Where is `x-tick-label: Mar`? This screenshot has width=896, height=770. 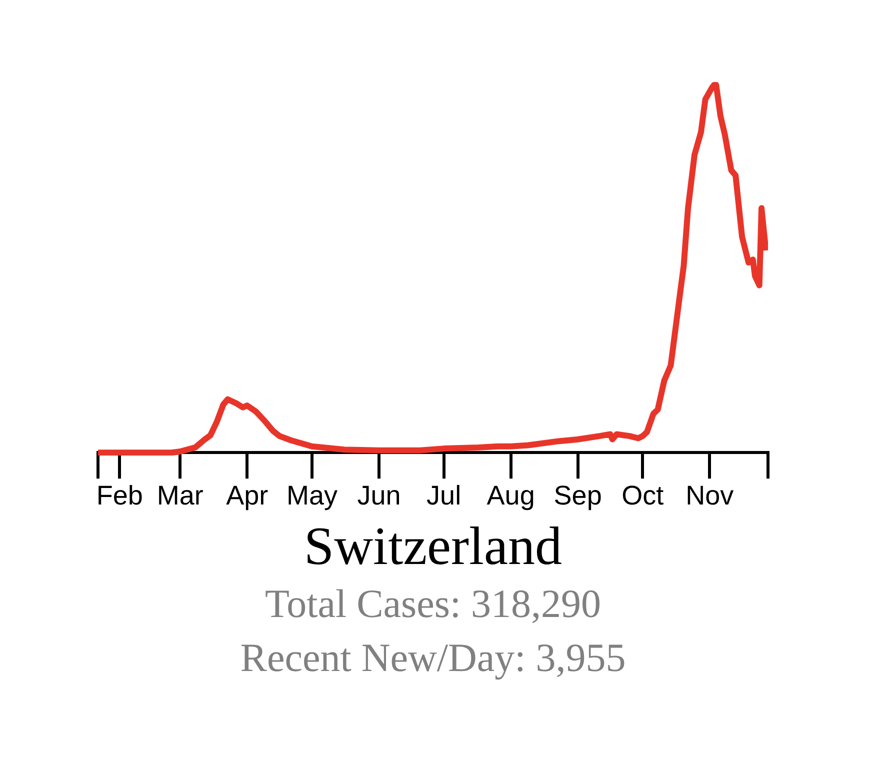
x-tick-label: Mar is located at coordinates (180, 495).